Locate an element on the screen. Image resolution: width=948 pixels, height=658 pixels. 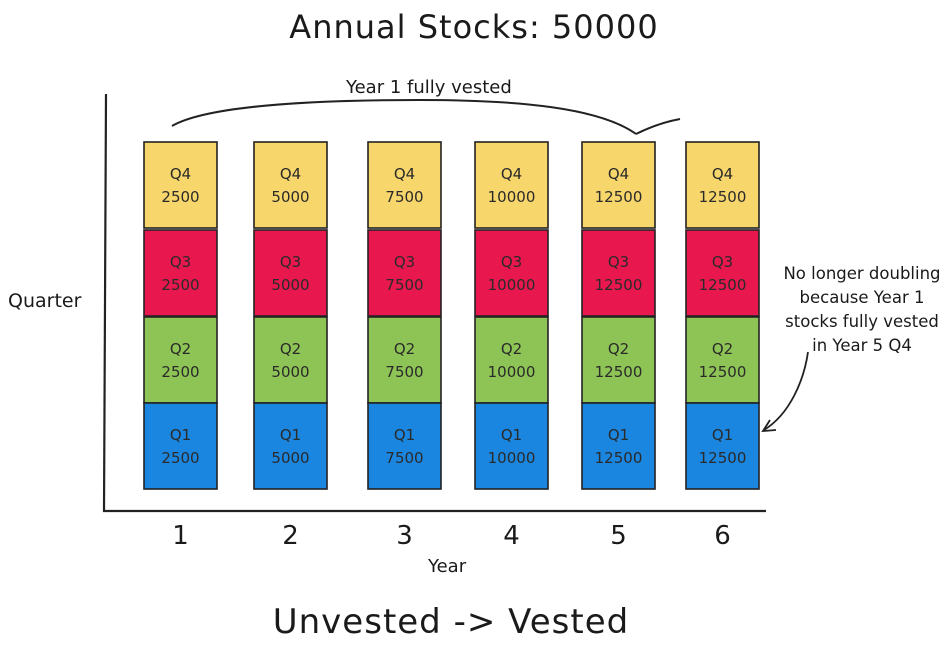
cell-year2-q1: Q1 5000 is located at coordinates (290, 446).